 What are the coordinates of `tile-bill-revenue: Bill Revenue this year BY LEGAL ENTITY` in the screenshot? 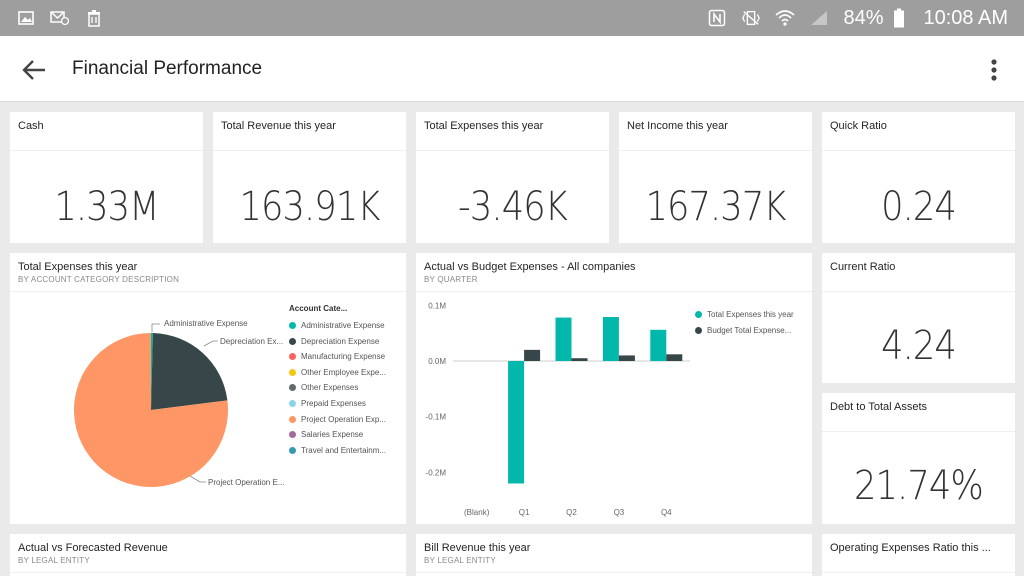 It's located at (614, 555).